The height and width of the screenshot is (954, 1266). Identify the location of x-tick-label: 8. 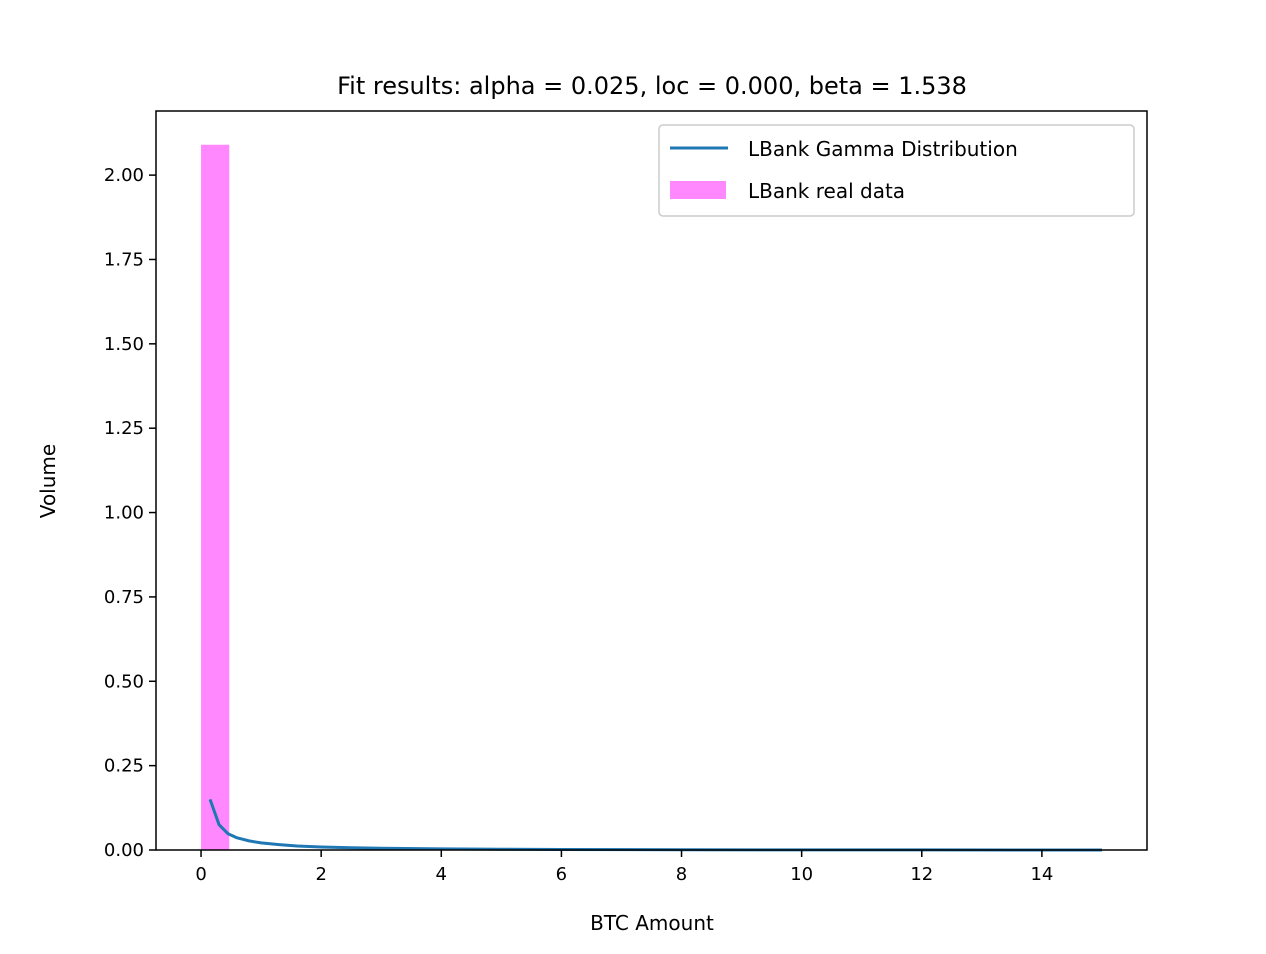
(681, 874).